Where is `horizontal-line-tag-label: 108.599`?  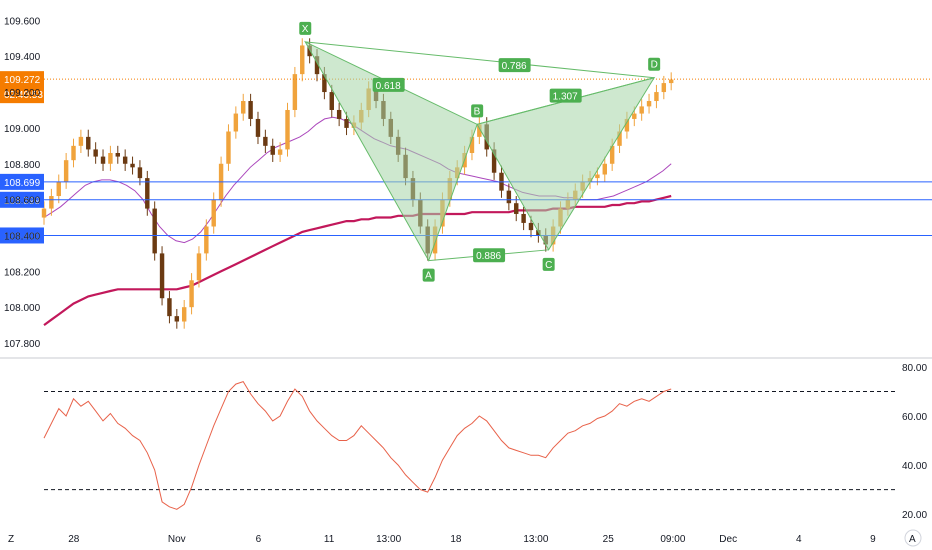 horizontal-line-tag-label: 108.599 is located at coordinates (22, 201).